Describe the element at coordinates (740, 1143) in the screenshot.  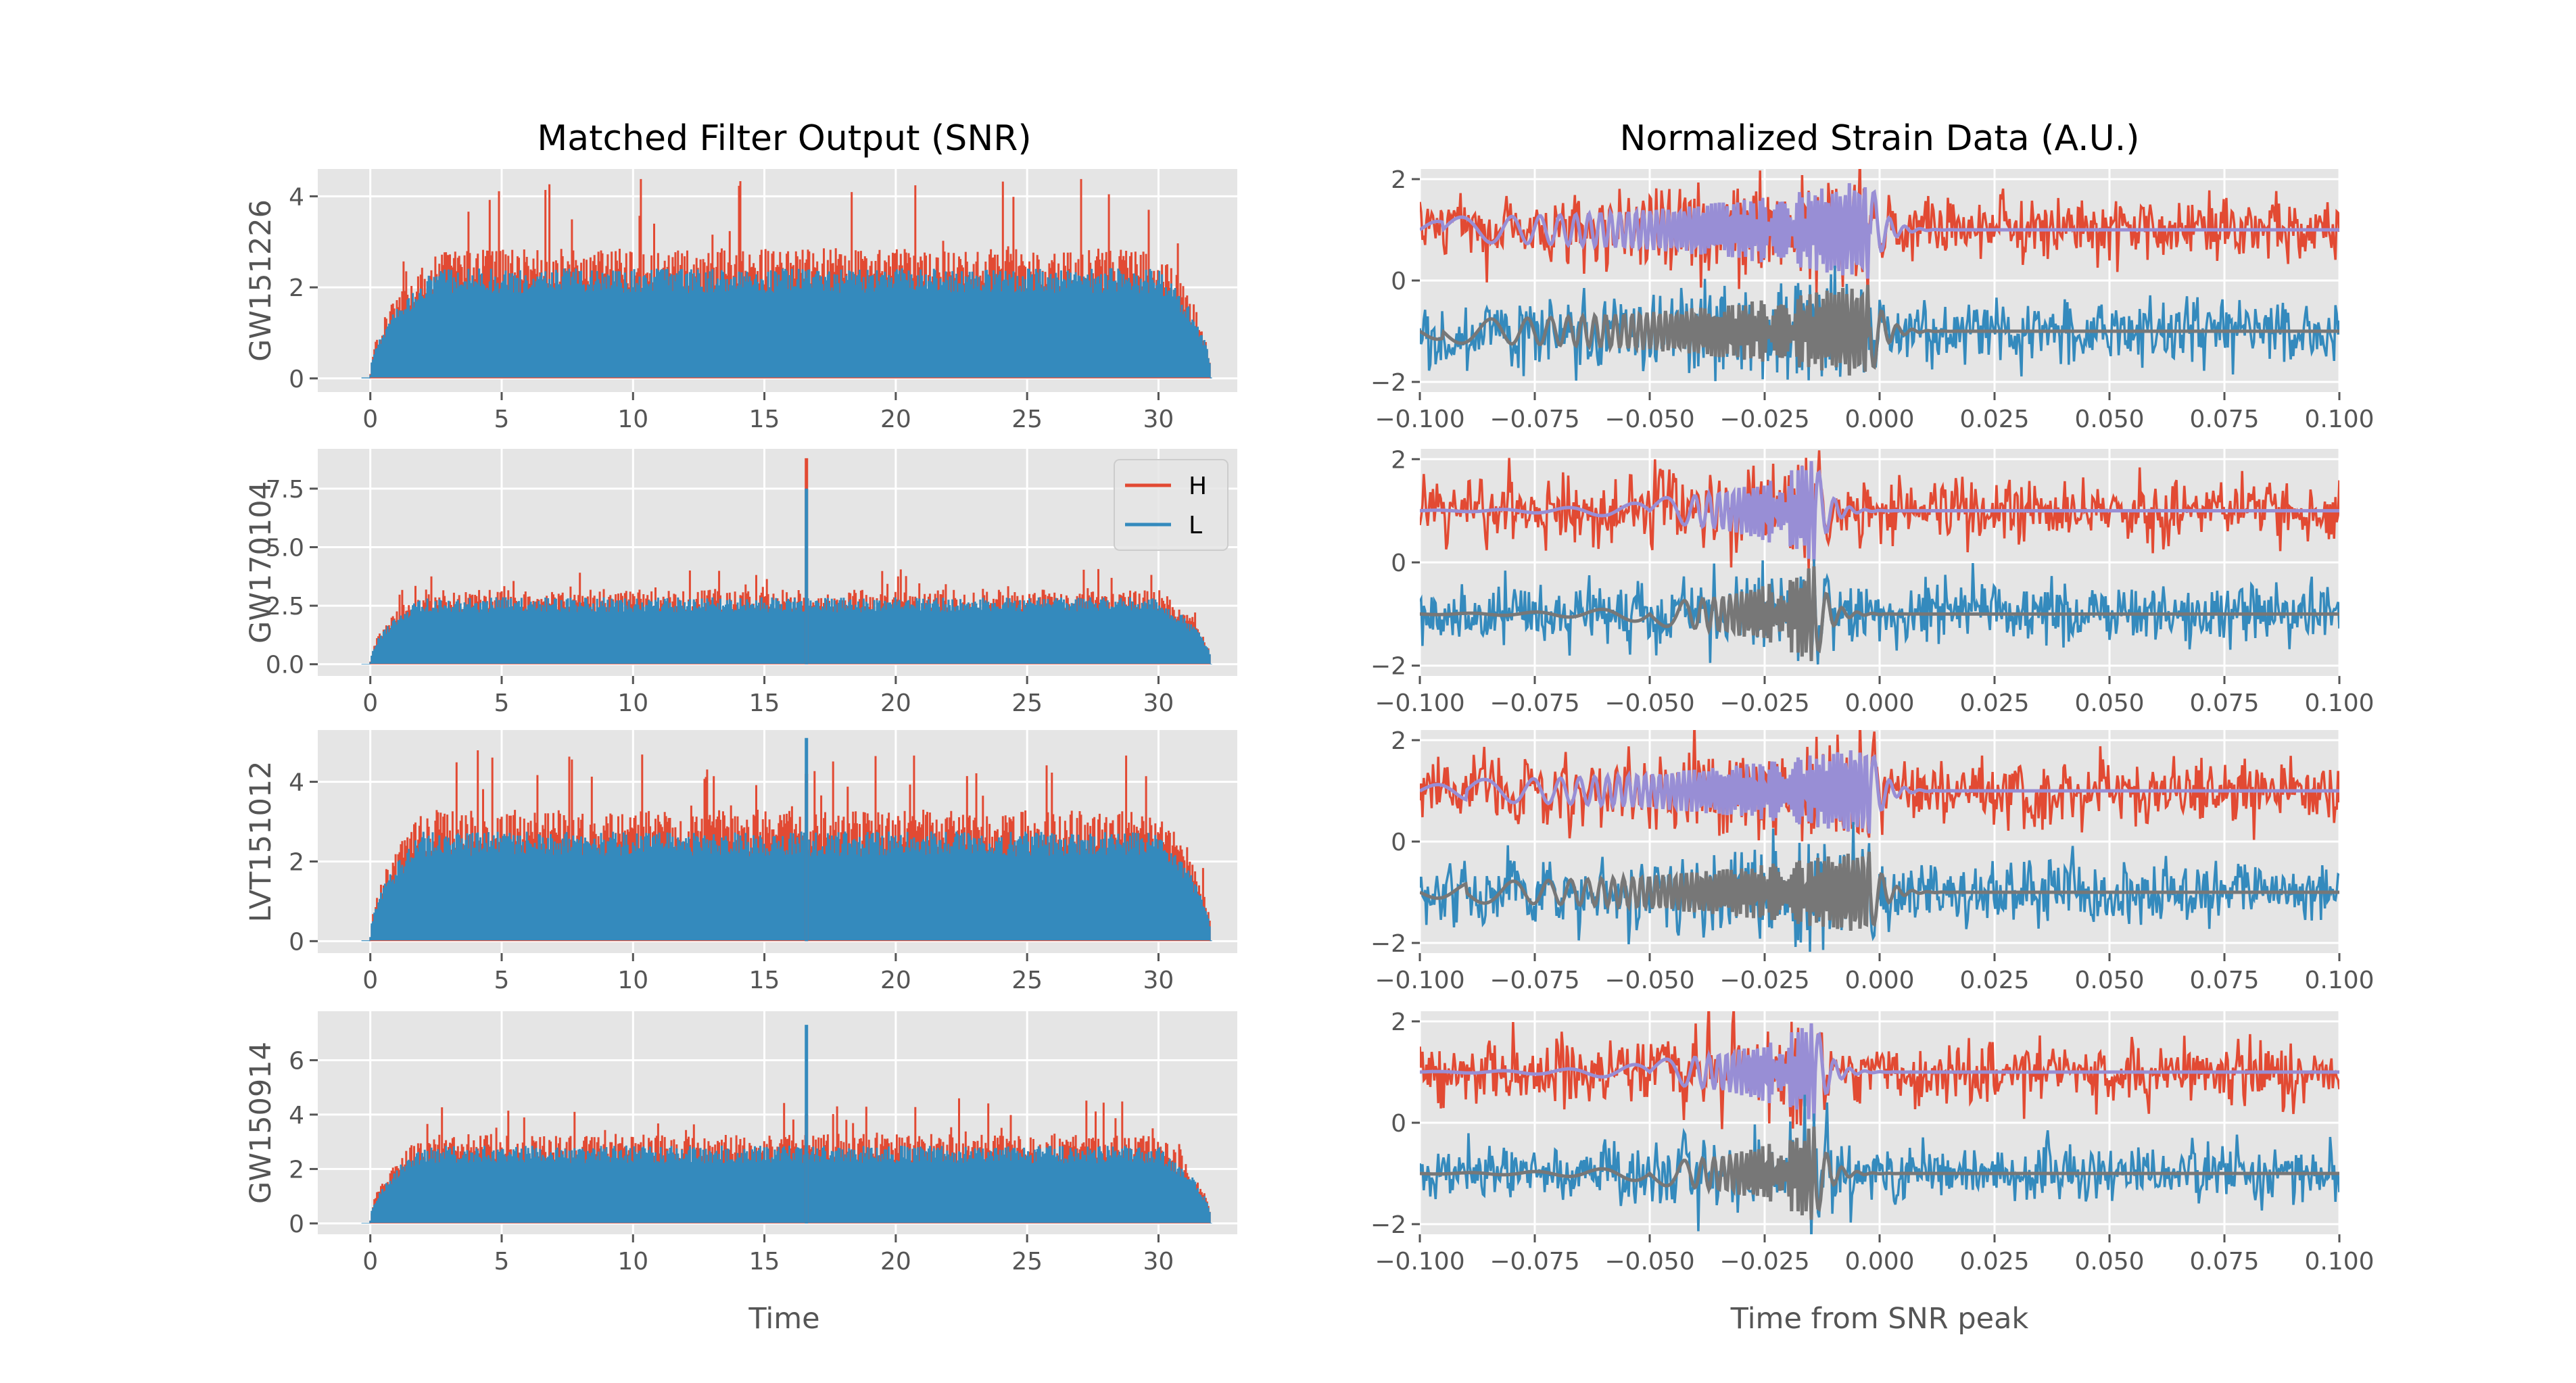
I see `panel-GW150914-snr: 0 5 10 15 20 25 30 0 2 4 6 GW150914` at that location.